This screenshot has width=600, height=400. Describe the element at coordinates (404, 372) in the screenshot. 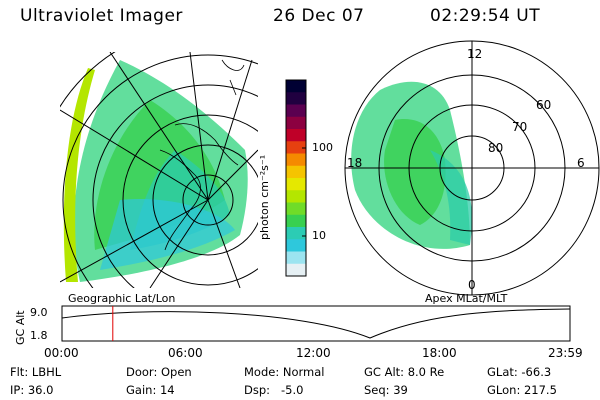

I see `gc-alt-info: GC Alt: 8.0 Re` at that location.